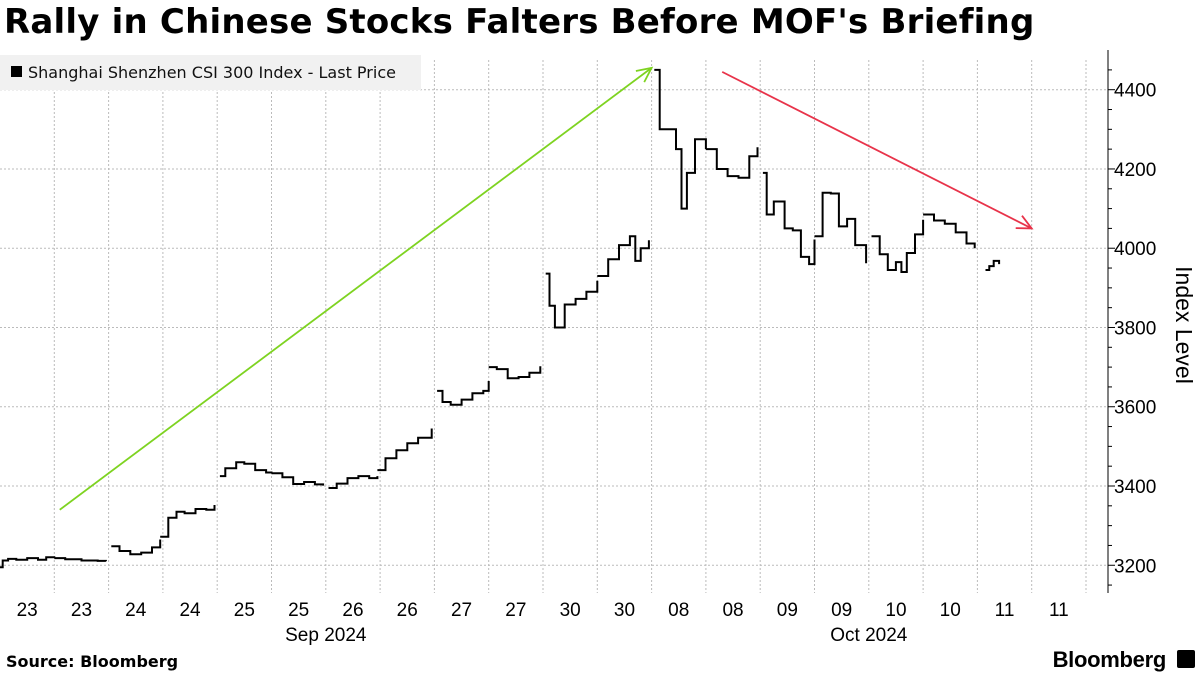 The image size is (1200, 675). What do you see at coordinates (877, 150) in the screenshot?
I see `downtrend-arrow` at bounding box center [877, 150].